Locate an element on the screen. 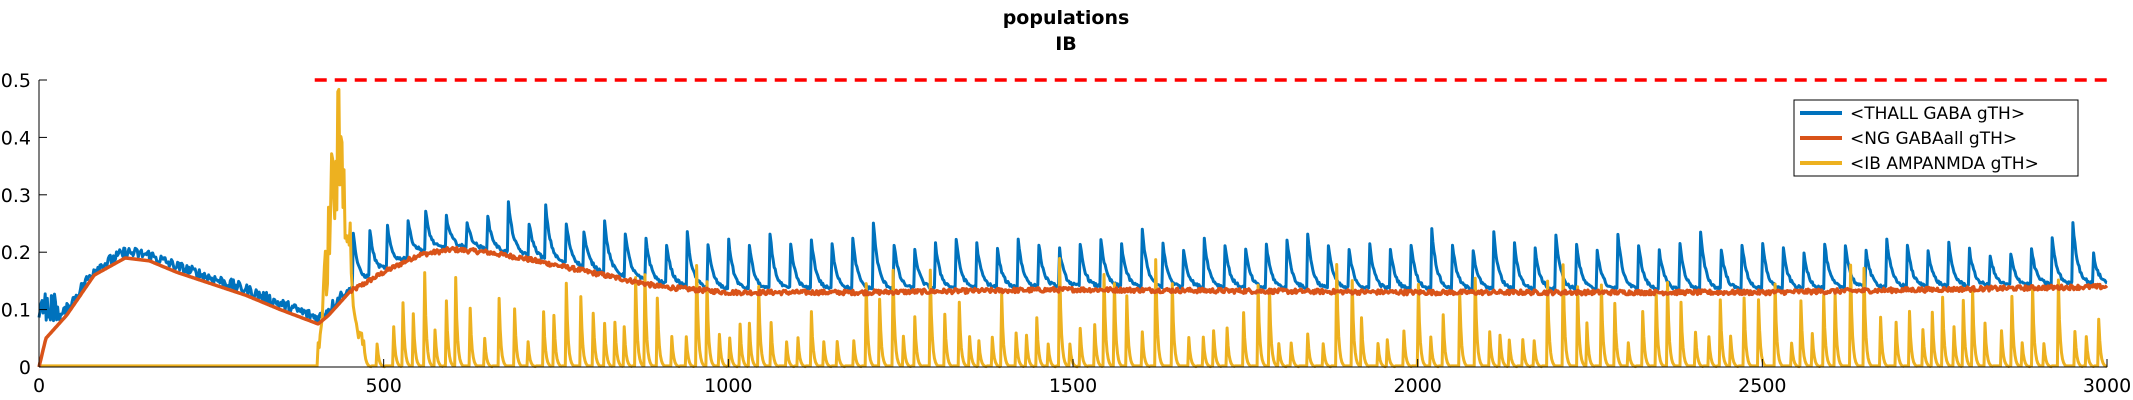 The height and width of the screenshot is (400, 2133). y-tick-label: 0.2 is located at coordinates (16, 253).